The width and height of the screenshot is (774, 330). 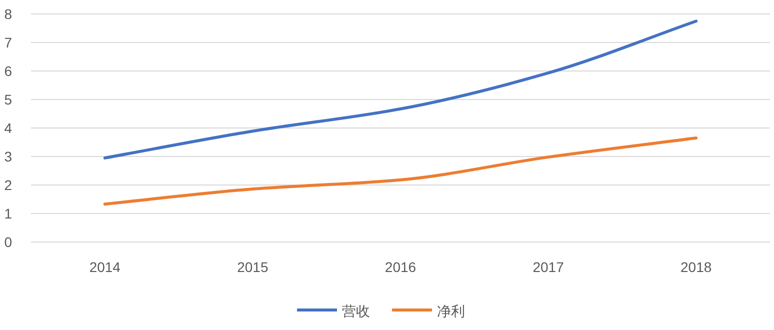 What do you see at coordinates (548, 267) in the screenshot?
I see `x-tick-label: 2017` at bounding box center [548, 267].